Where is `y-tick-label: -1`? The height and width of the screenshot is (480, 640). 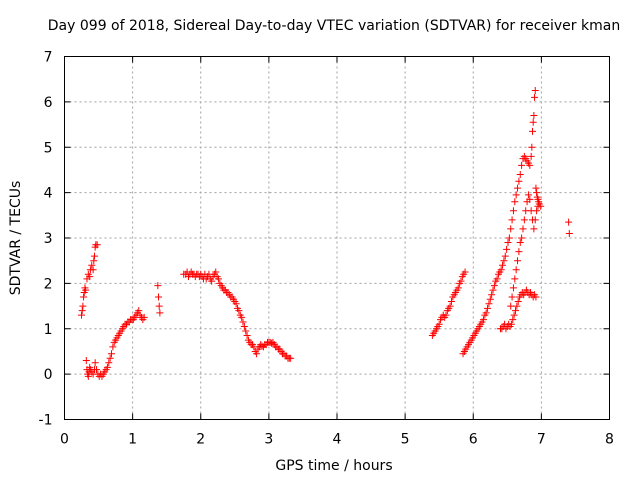 y-tick-label: -1 is located at coordinates (46, 421).